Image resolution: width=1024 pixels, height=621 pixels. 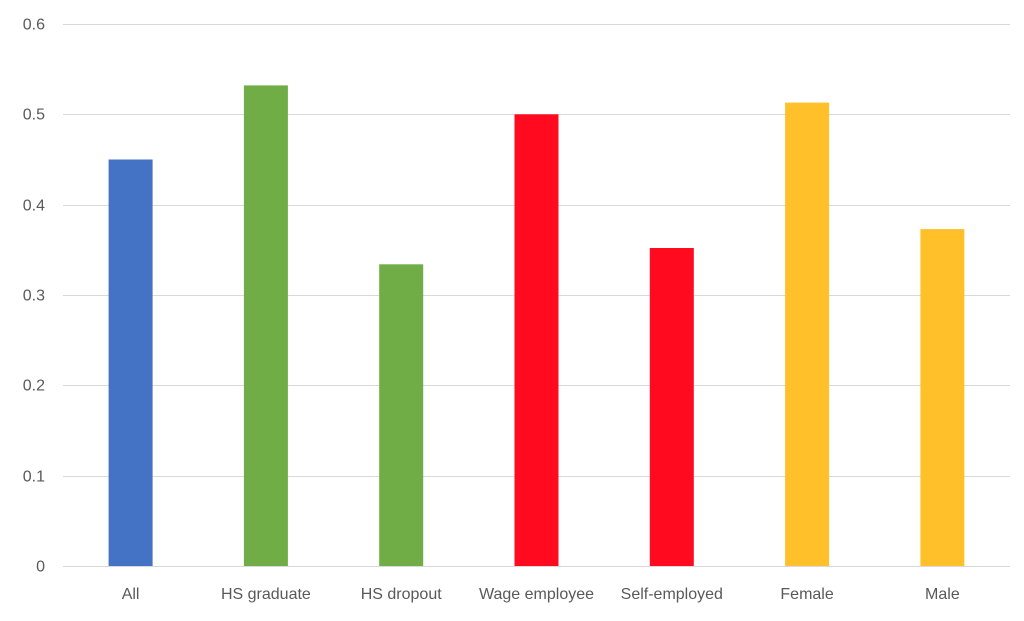 What do you see at coordinates (34, 115) in the screenshot?
I see `y-tick-label: 0.5` at bounding box center [34, 115].